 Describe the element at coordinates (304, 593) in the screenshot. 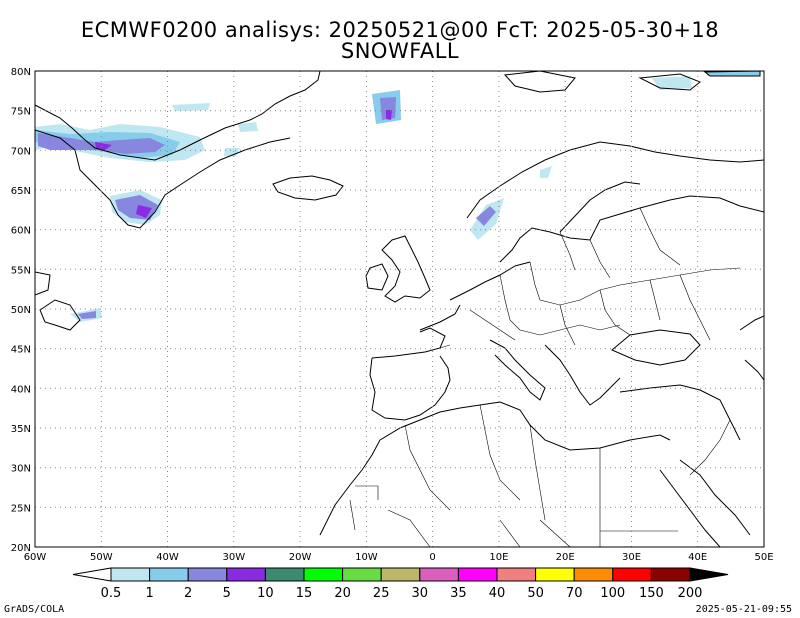

I see `colorbar-label: 15` at that location.